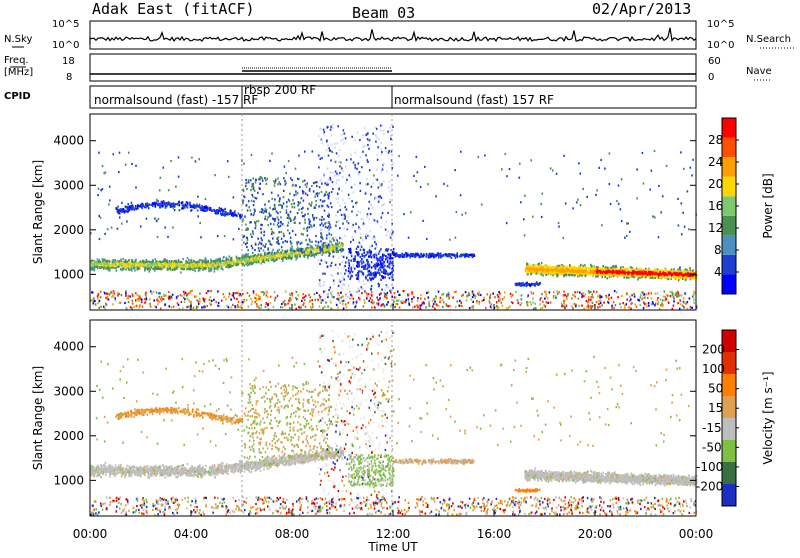  I want to click on freq-right-tick-bottom: 0, so click(711, 77).